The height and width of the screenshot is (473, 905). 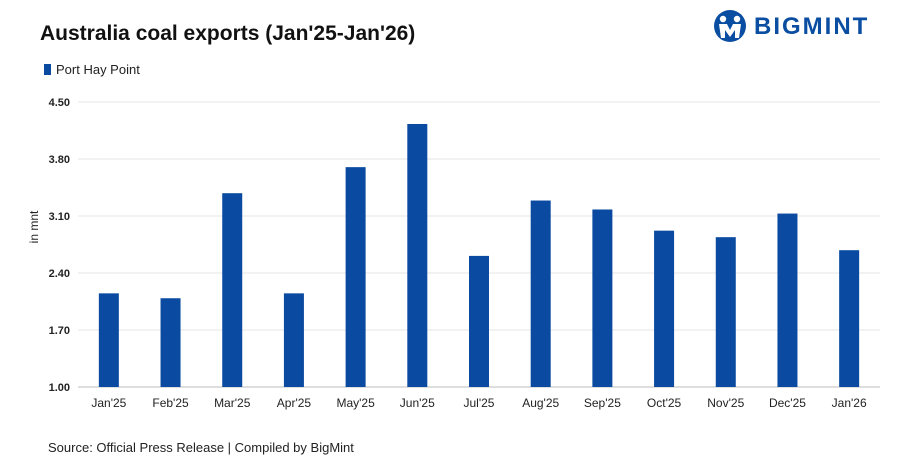 I want to click on x-tick-label: Nov'25, so click(x=725, y=403).